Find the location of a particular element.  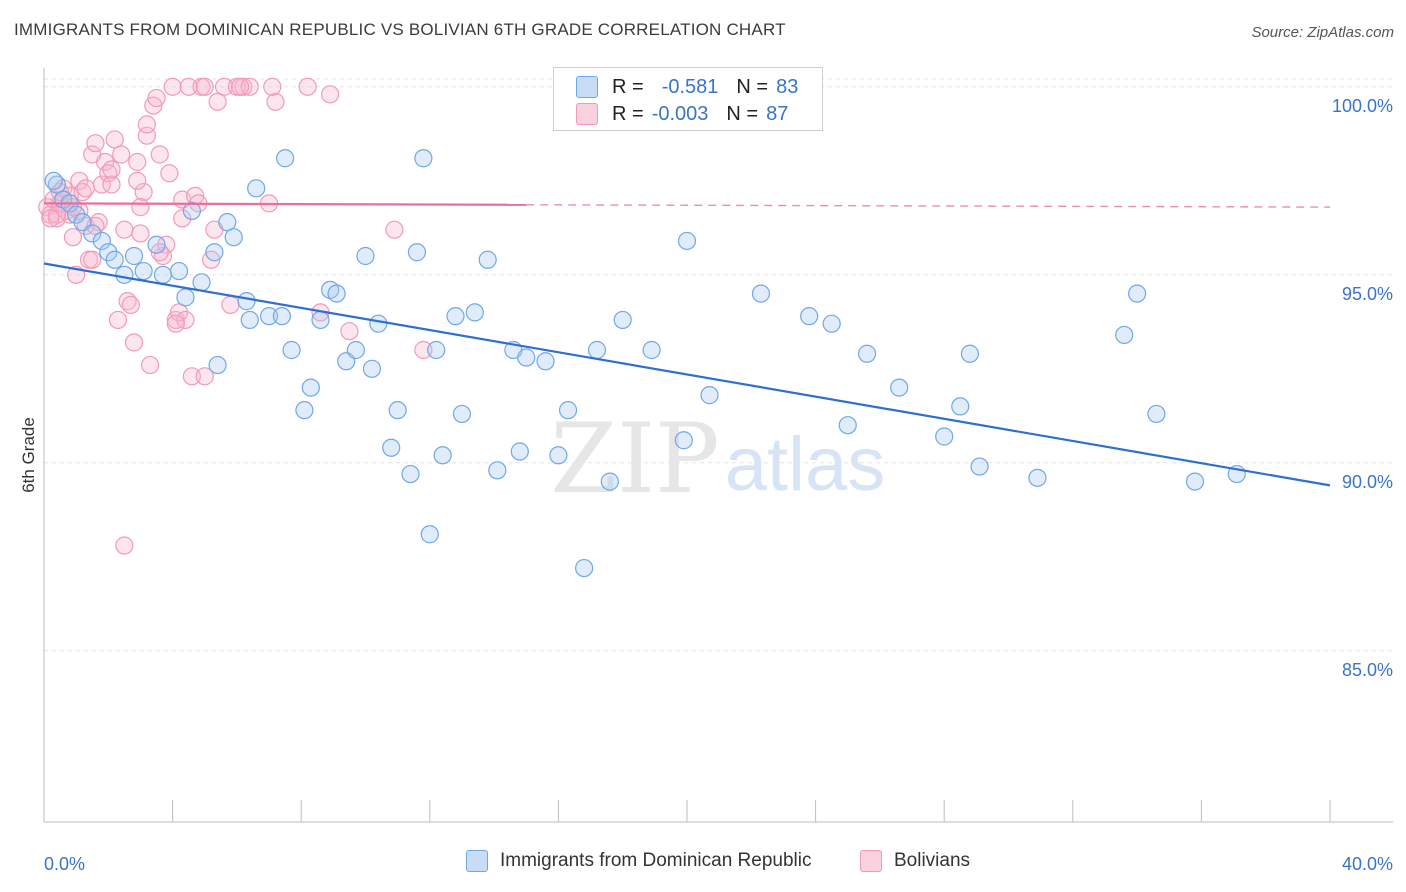

legend-swatch-pink is located at coordinates (587, 114).